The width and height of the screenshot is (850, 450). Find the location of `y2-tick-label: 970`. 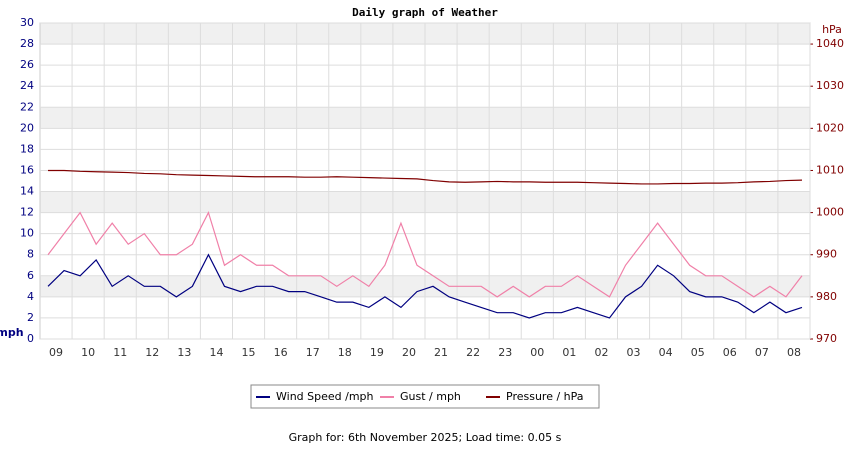

y2-tick-label: 970 is located at coordinates (826, 338).